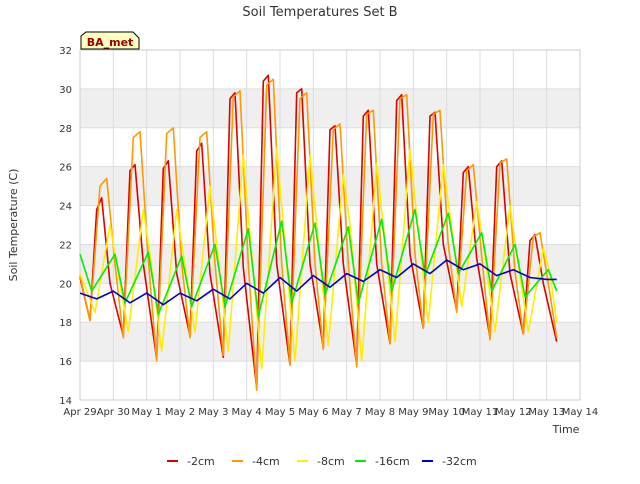 The width and height of the screenshot is (640, 484). I want to click on y-tick-label: 16, so click(65, 362).